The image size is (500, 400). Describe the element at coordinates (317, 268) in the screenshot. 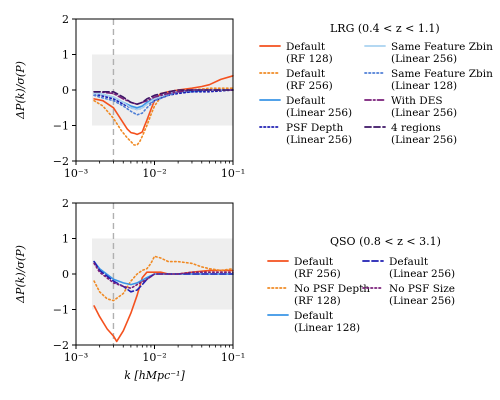

I see `legend-label-0: Default (RF 256)` at that location.